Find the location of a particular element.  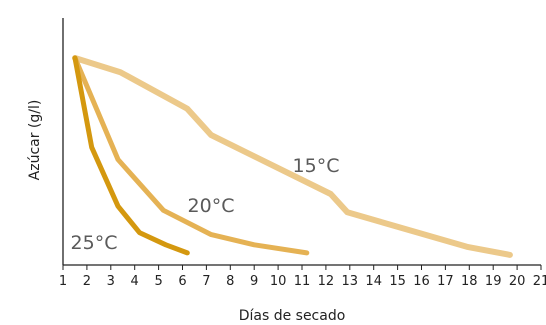

x-tick-label: 15 is located at coordinates (397, 281).